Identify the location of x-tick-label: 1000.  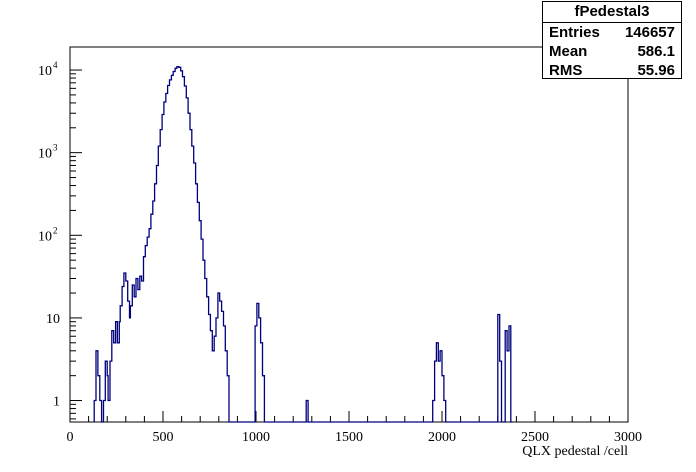
(256, 437).